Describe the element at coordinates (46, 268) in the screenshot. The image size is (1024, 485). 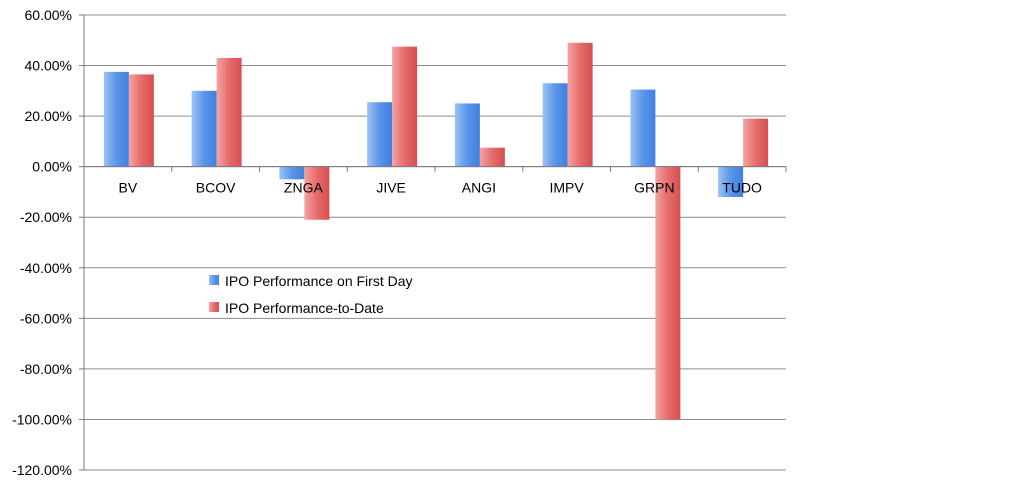
I see `y-tick-label: -40.00%` at that location.